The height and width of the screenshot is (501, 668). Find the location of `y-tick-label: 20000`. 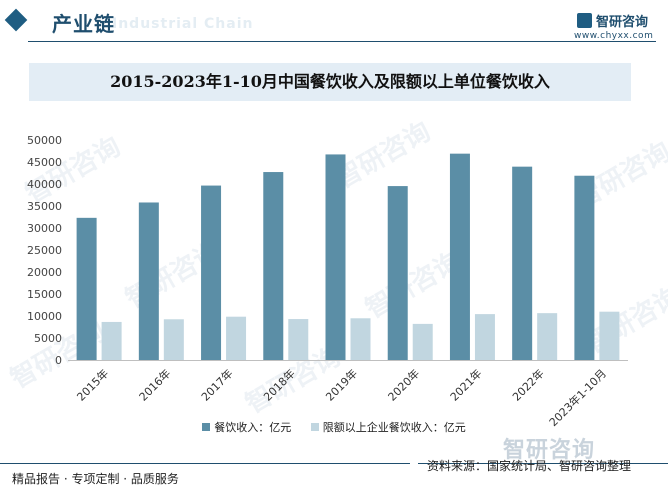

y-tick-label: 20000 is located at coordinates (44, 272).